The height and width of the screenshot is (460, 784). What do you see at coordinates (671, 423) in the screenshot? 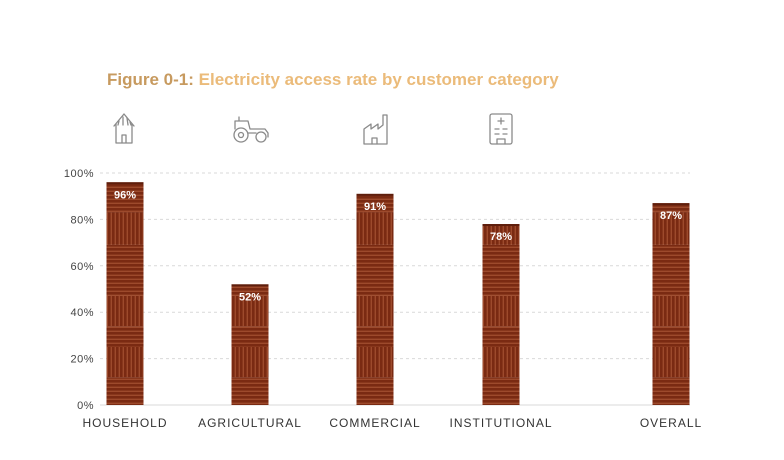
I see `x-category-label: OVERALL` at bounding box center [671, 423].